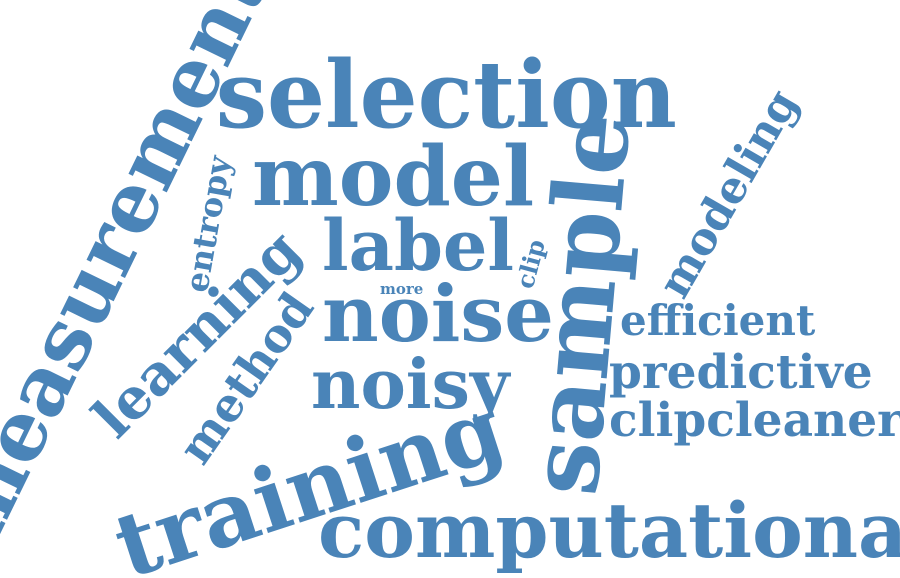 The height and width of the screenshot is (578, 900). What do you see at coordinates (393, 177) in the screenshot?
I see `word-model: model` at bounding box center [393, 177].